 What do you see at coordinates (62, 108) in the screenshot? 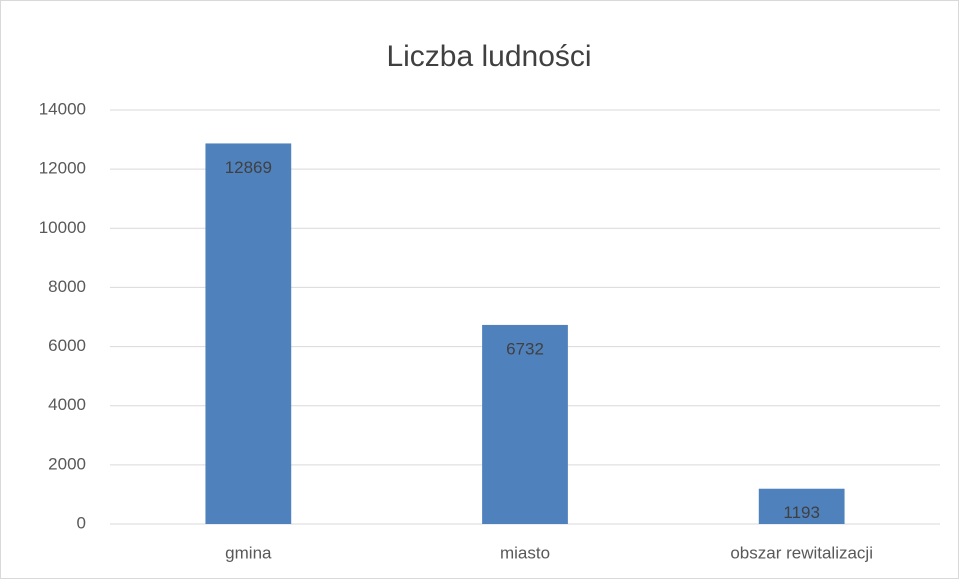
I see `y-tick-label: 14000` at bounding box center [62, 108].